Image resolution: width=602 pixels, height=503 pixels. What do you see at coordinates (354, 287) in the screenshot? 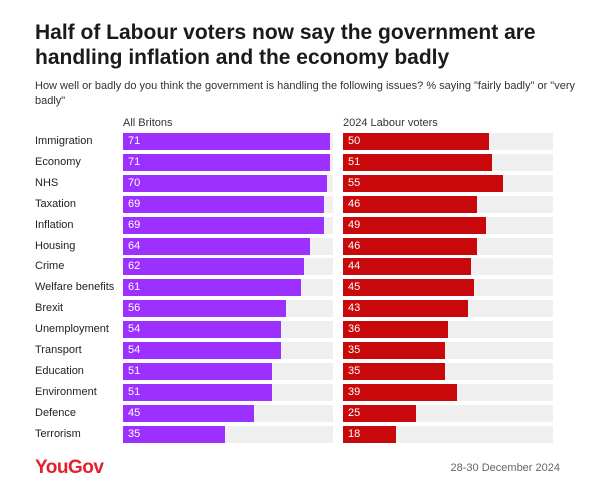
I see `data-label: 45` at bounding box center [354, 287].